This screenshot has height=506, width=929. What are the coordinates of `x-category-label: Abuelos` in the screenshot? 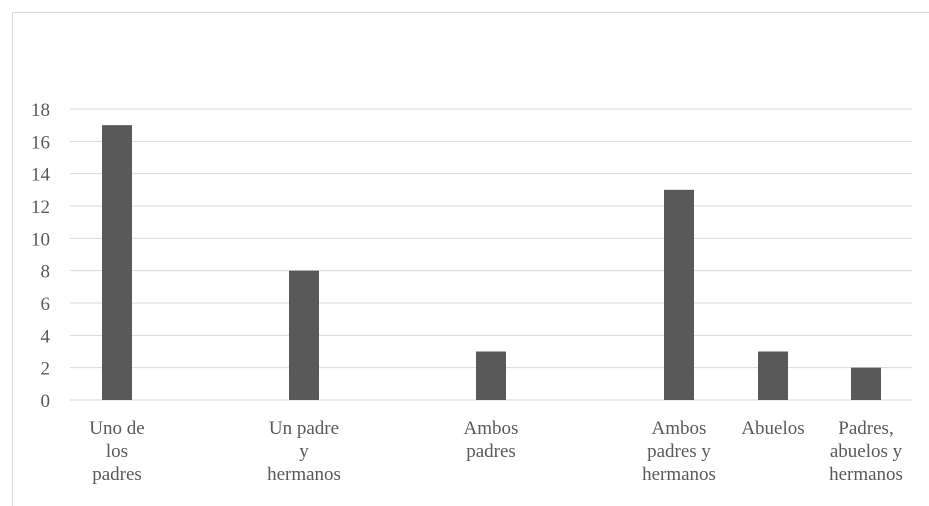 It's located at (772, 428).